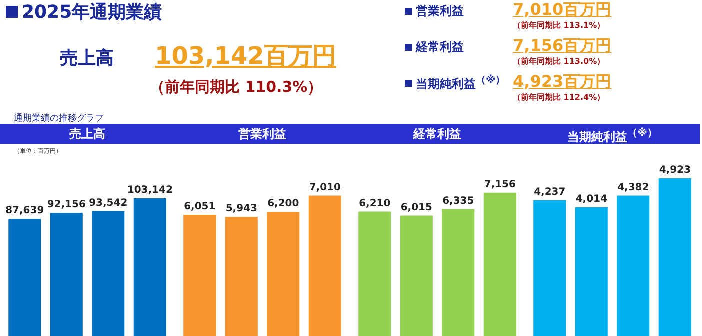 This screenshot has height=336, width=702. Describe the element at coordinates (242, 209) in the screenshot. I see `data-label: 5,943` at that location.